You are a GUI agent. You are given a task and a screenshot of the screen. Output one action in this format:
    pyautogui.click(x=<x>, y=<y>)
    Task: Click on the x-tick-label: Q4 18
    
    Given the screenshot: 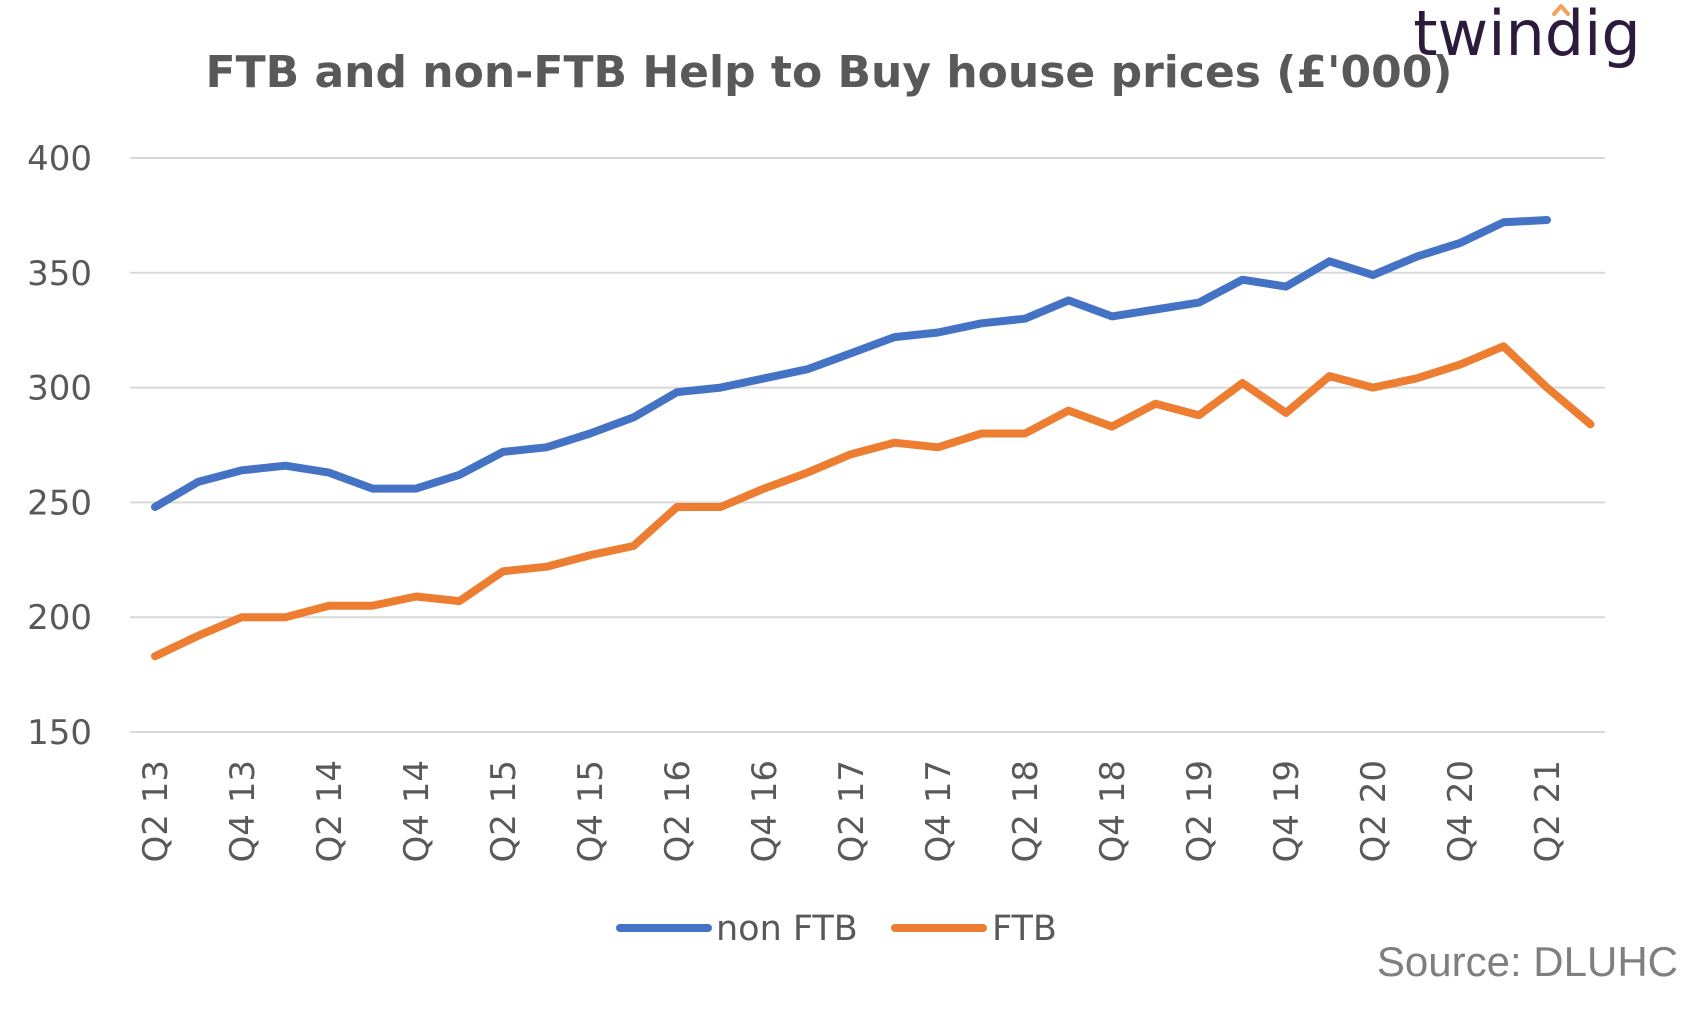 What is the action you would take?
    pyautogui.click(x=1113, y=811)
    